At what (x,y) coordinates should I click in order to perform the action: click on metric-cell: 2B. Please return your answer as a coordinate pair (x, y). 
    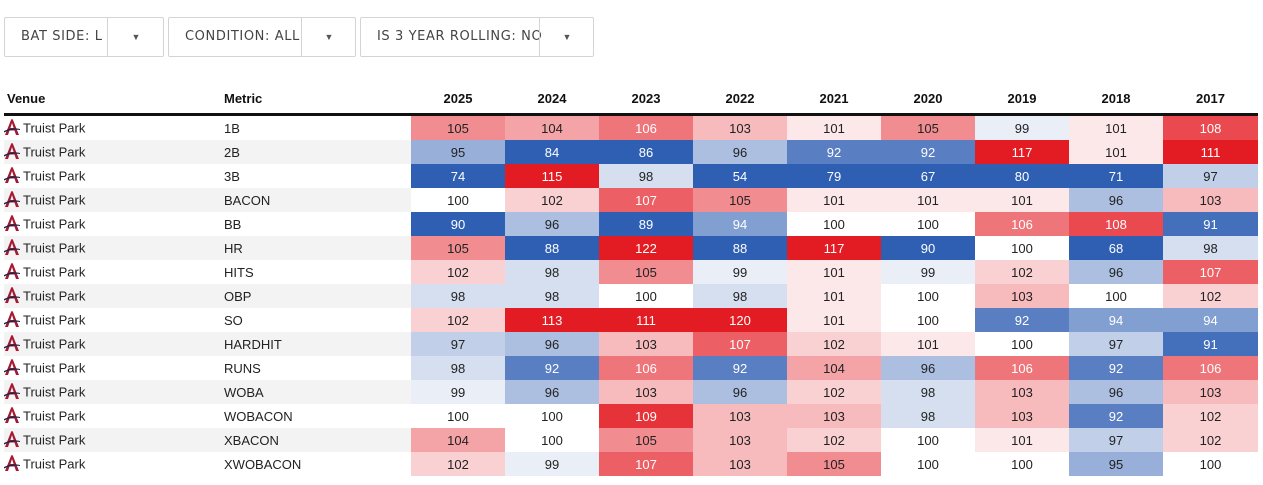
    Looking at the image, I should click on (317, 152).